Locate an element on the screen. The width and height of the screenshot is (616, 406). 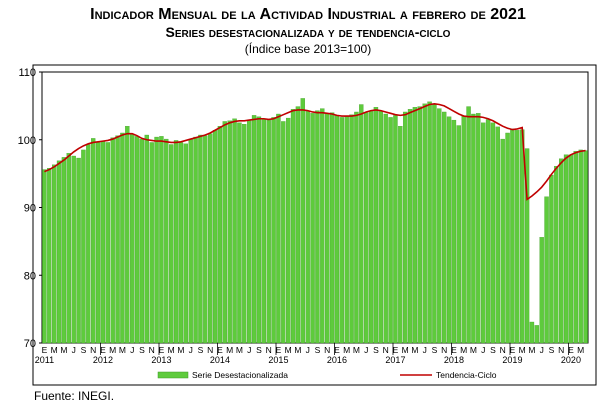
source-note: Fuente: INEGI. is located at coordinates (74, 396).